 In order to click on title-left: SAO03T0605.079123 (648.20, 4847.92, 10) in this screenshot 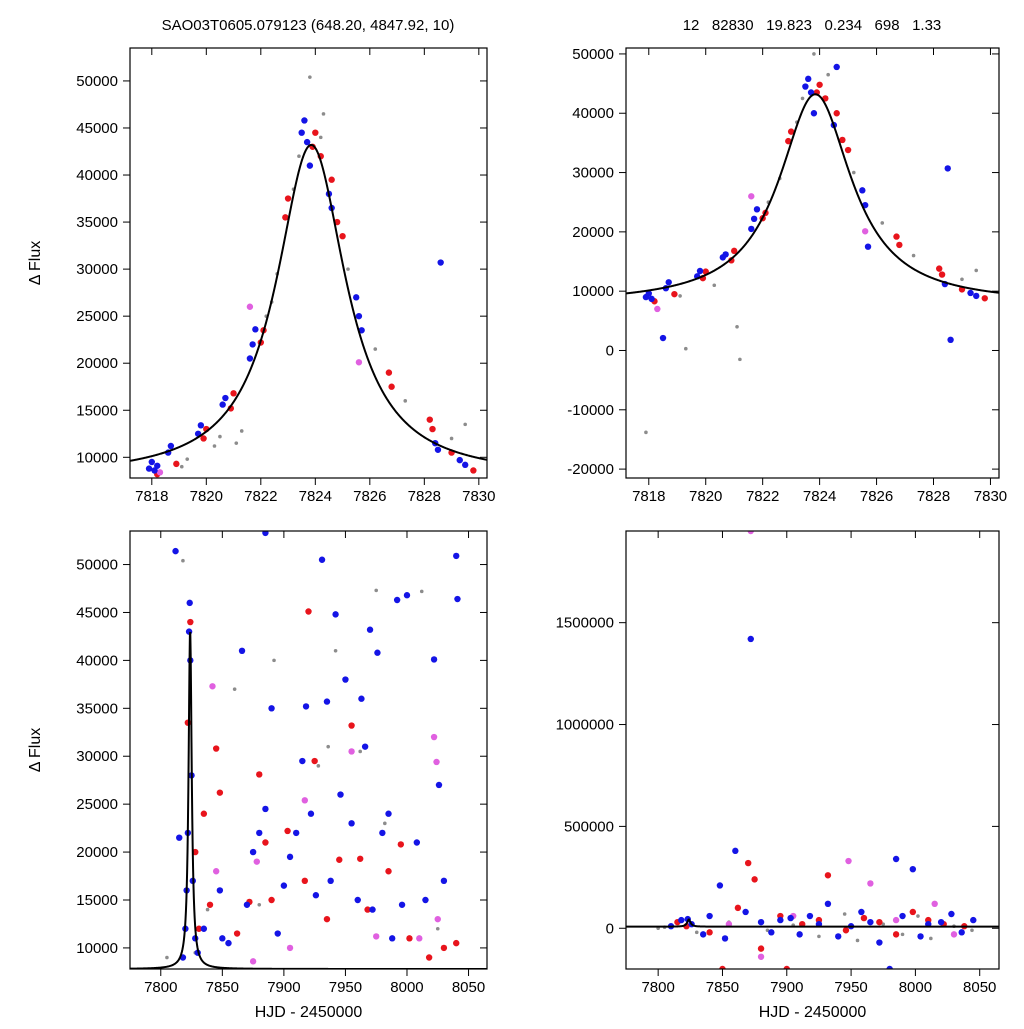, I will do `click(308, 25)`.